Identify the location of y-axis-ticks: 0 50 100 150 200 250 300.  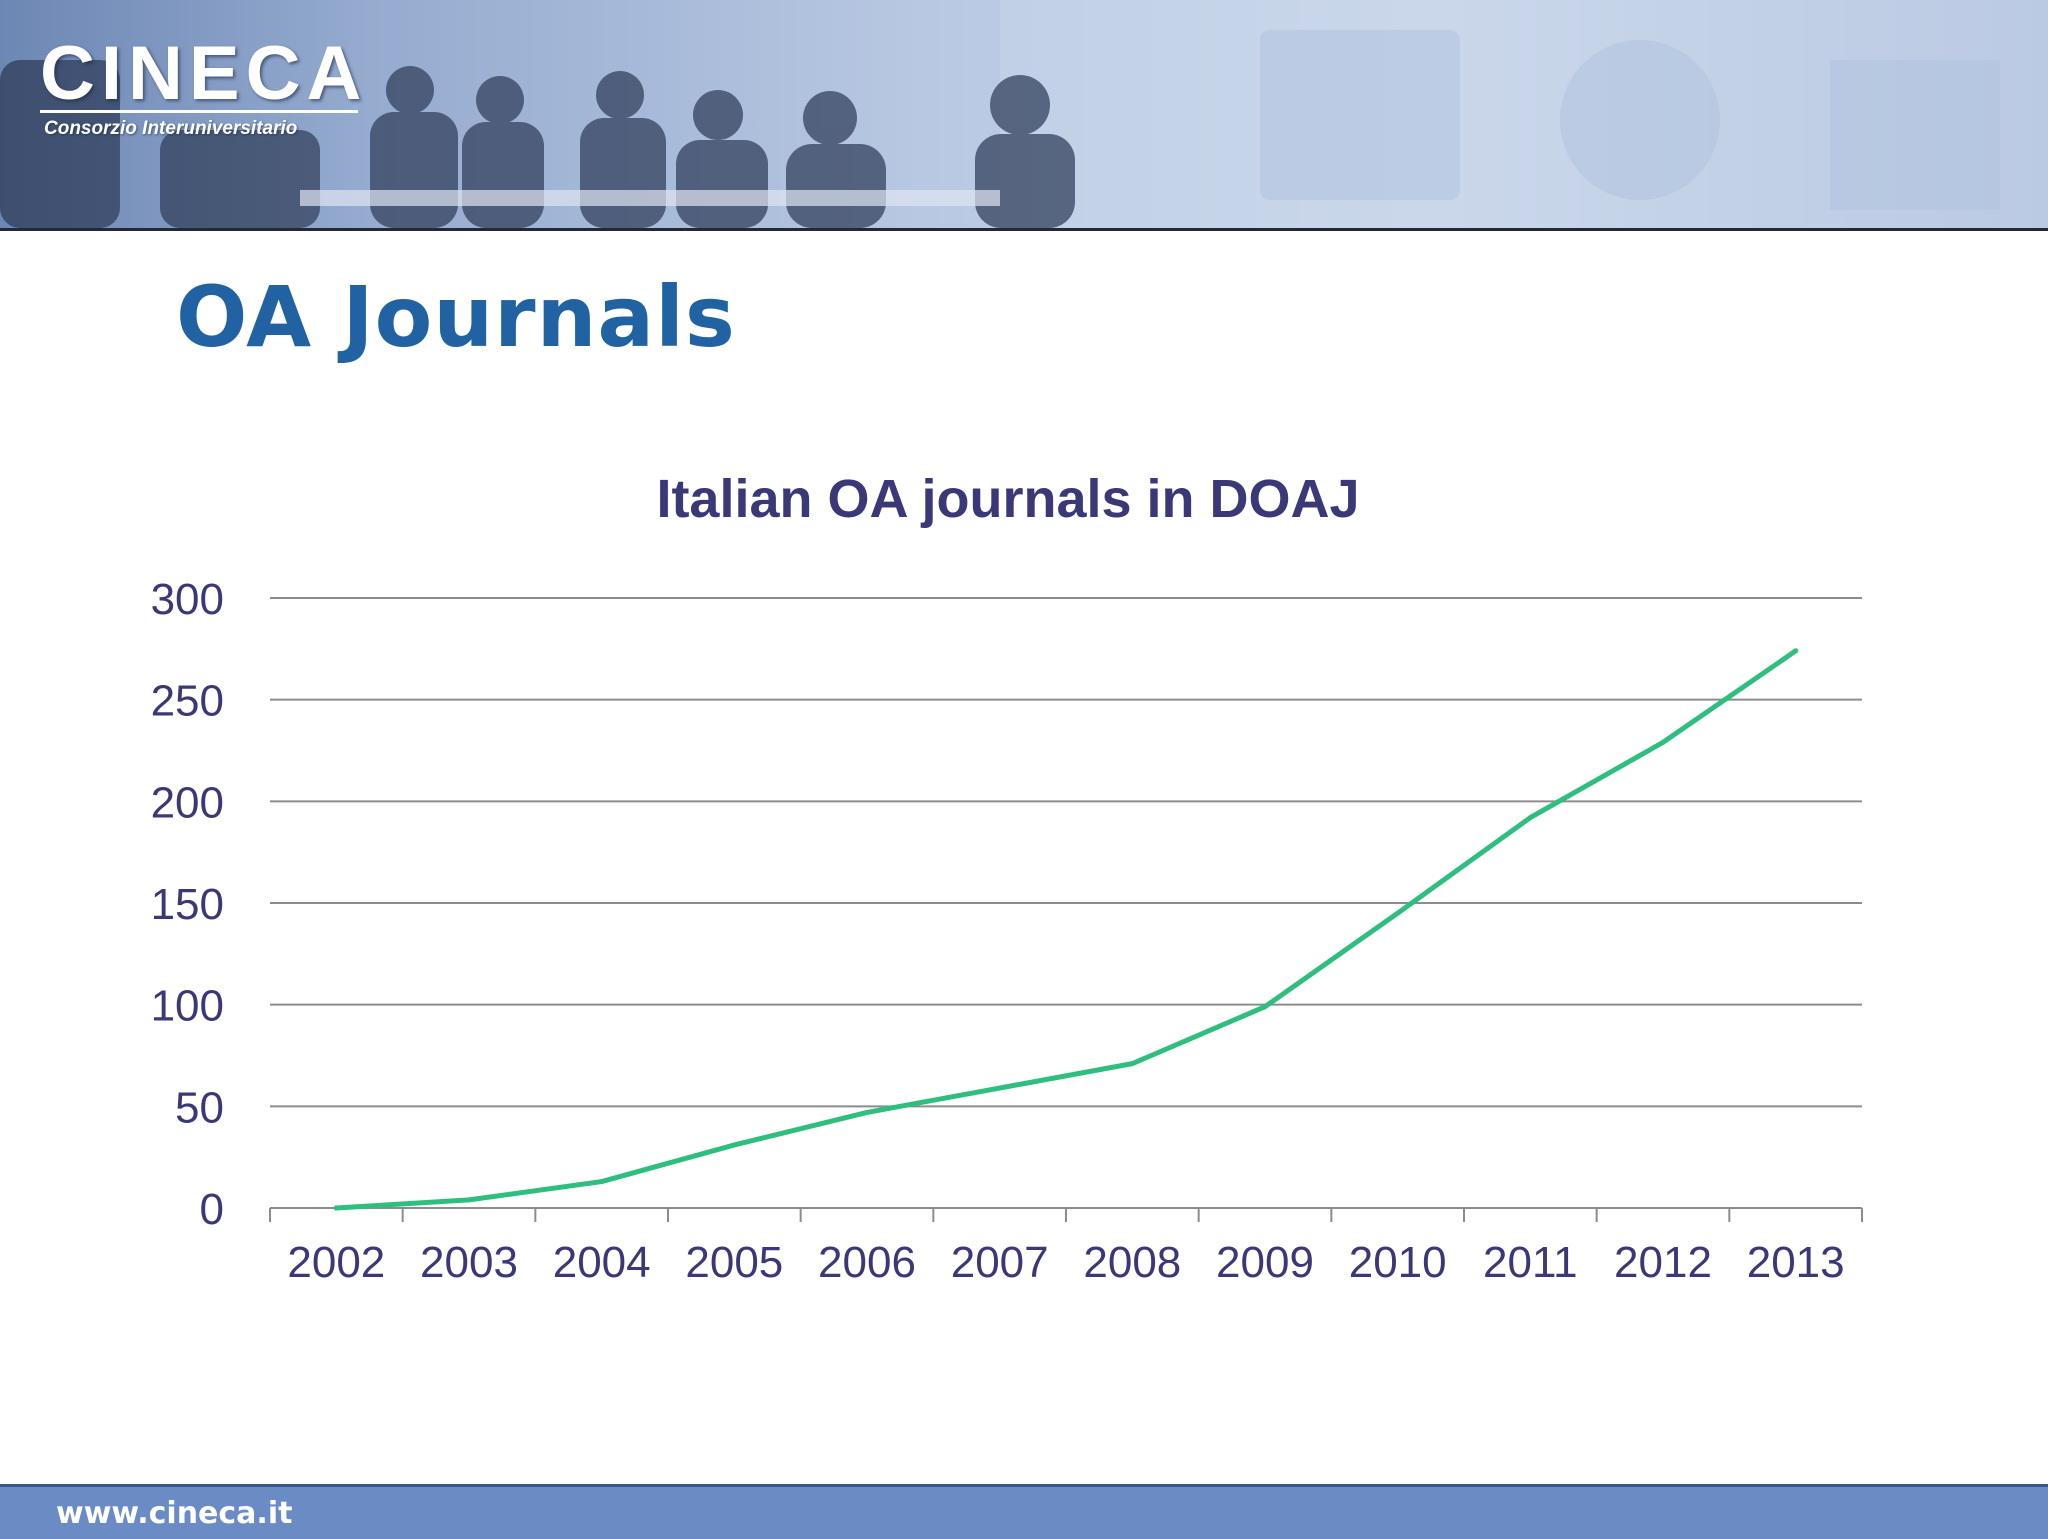
(187, 904).